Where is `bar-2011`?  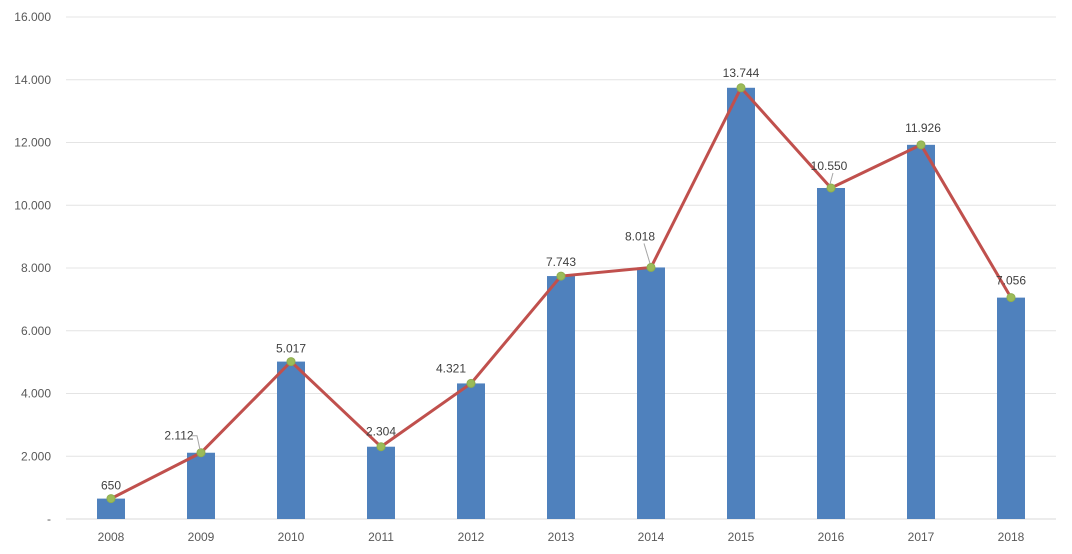 bar-2011 is located at coordinates (381, 482).